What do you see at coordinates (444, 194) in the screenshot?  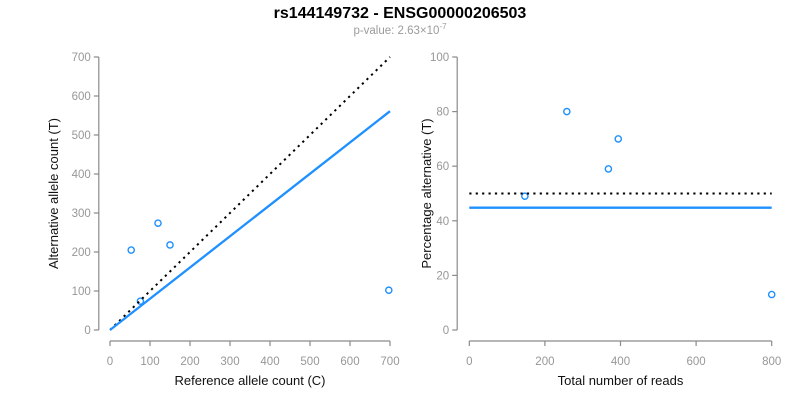 I see `y-axis: 0 20 40 60 80 100` at bounding box center [444, 194].